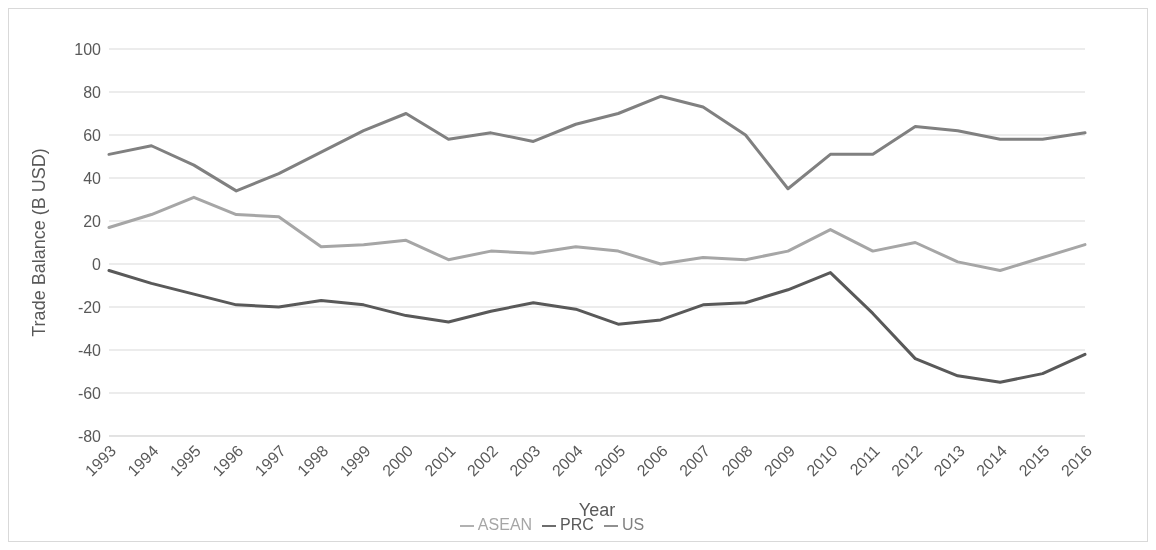  Describe the element at coordinates (505, 524) in the screenshot. I see `legend-label: ASEAN` at that location.